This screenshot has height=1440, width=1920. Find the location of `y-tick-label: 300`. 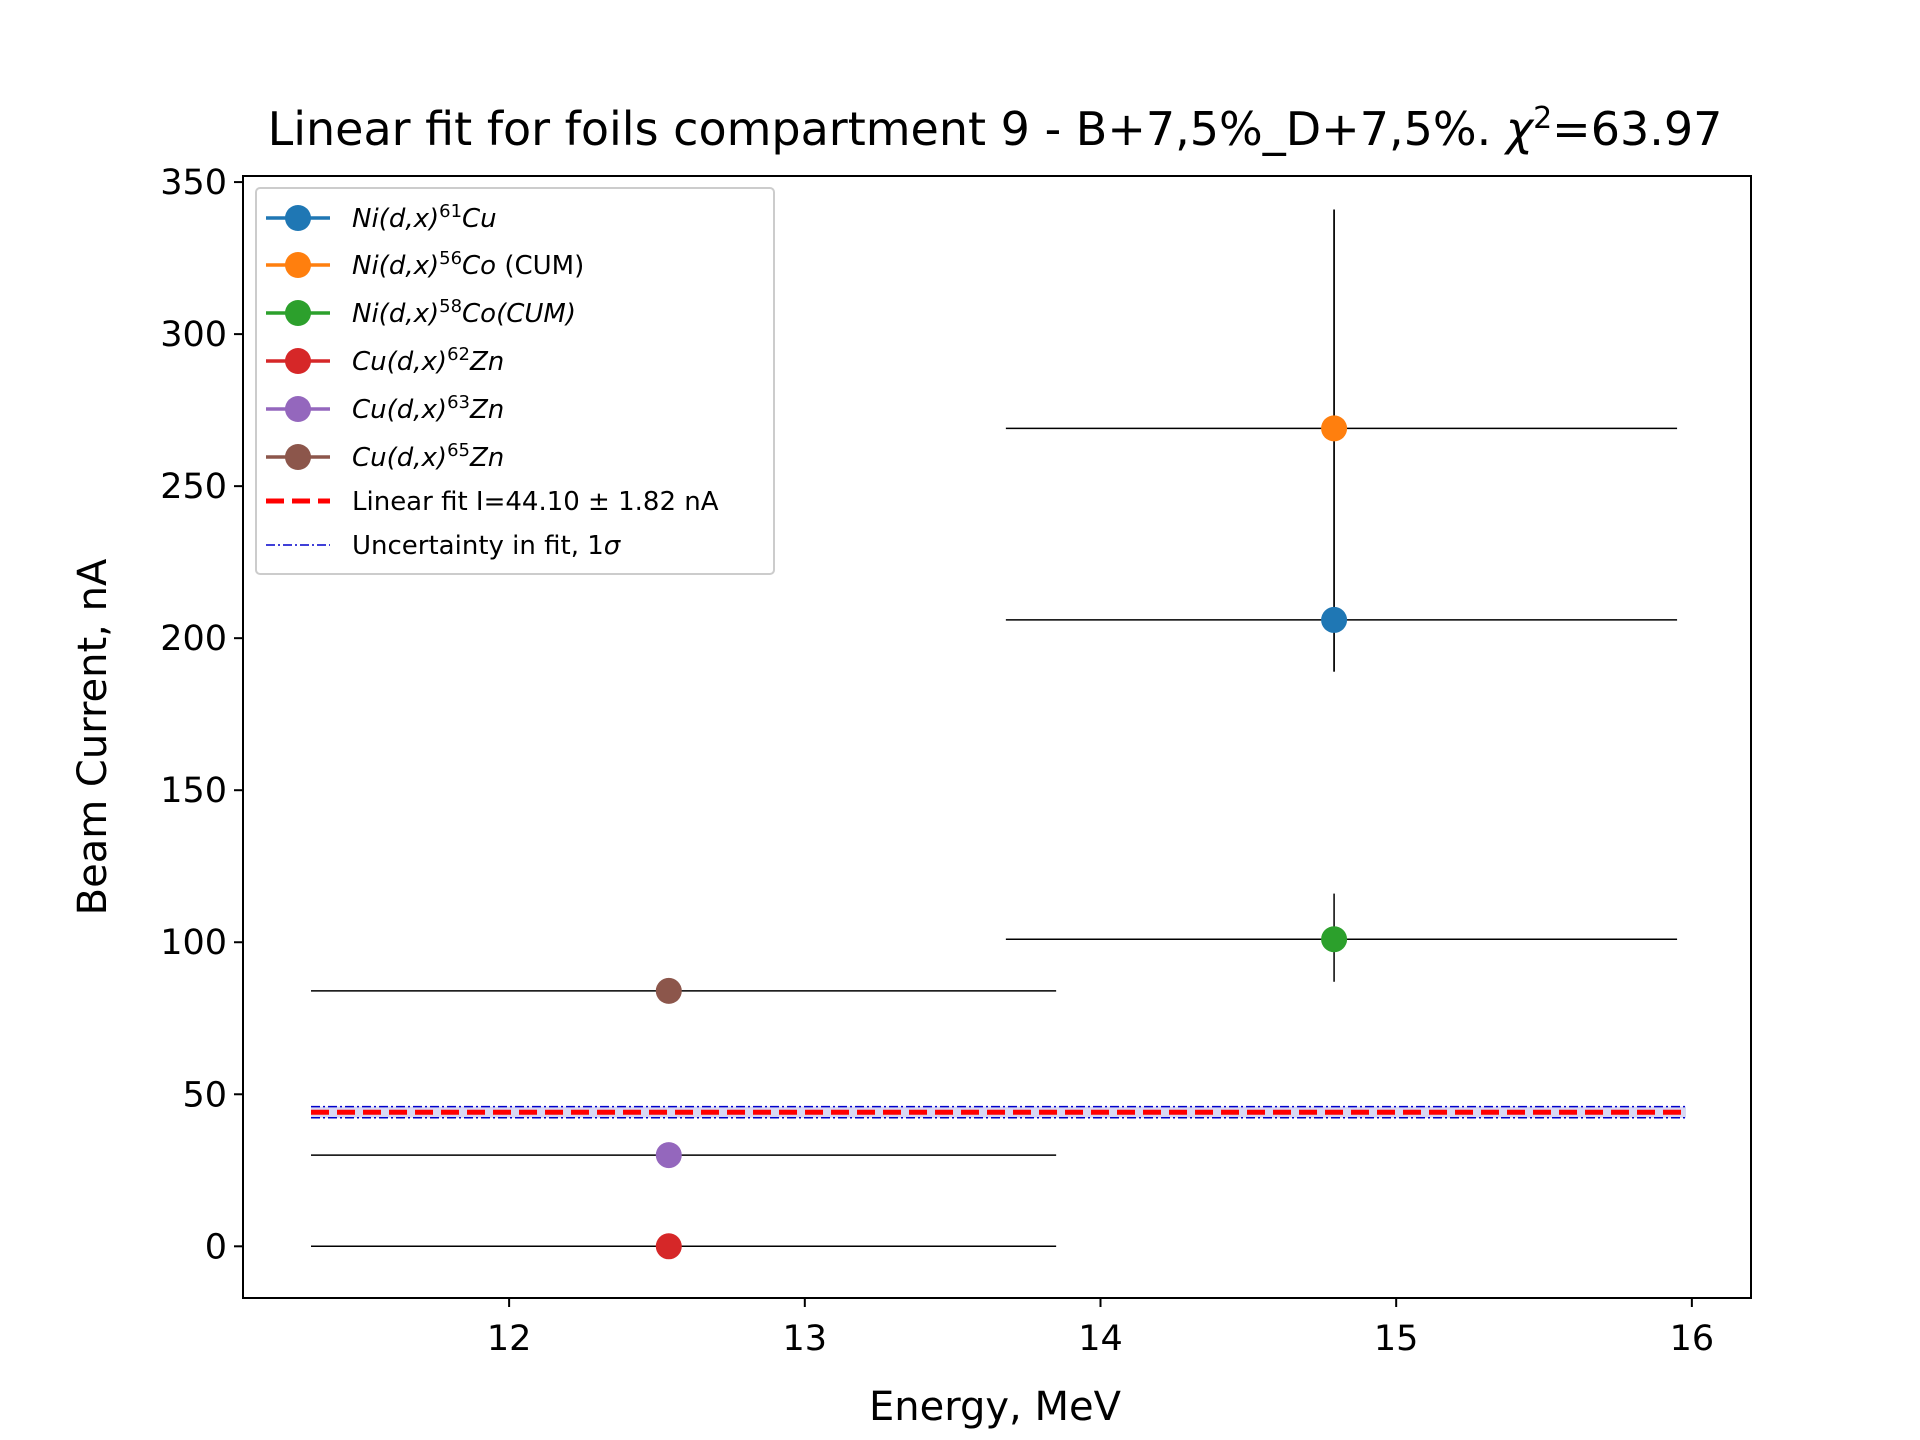

y-tick-label: 300 is located at coordinates (193, 335).